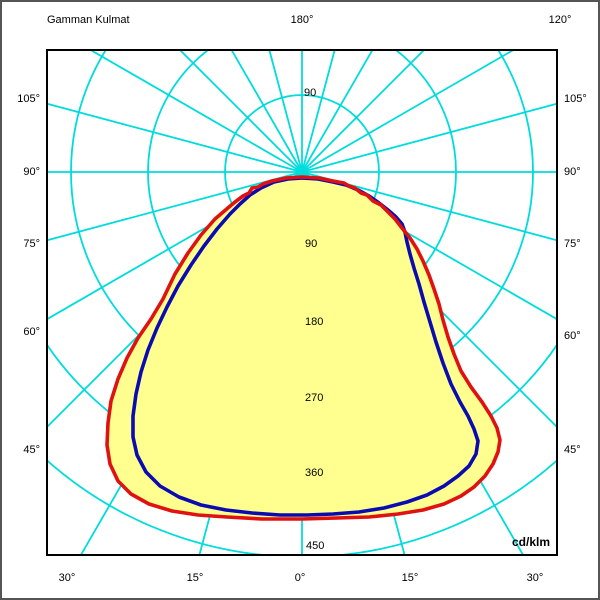 The width and height of the screenshot is (600, 600). What do you see at coordinates (315, 546) in the screenshot?
I see `radial-tick-450: 450` at bounding box center [315, 546].